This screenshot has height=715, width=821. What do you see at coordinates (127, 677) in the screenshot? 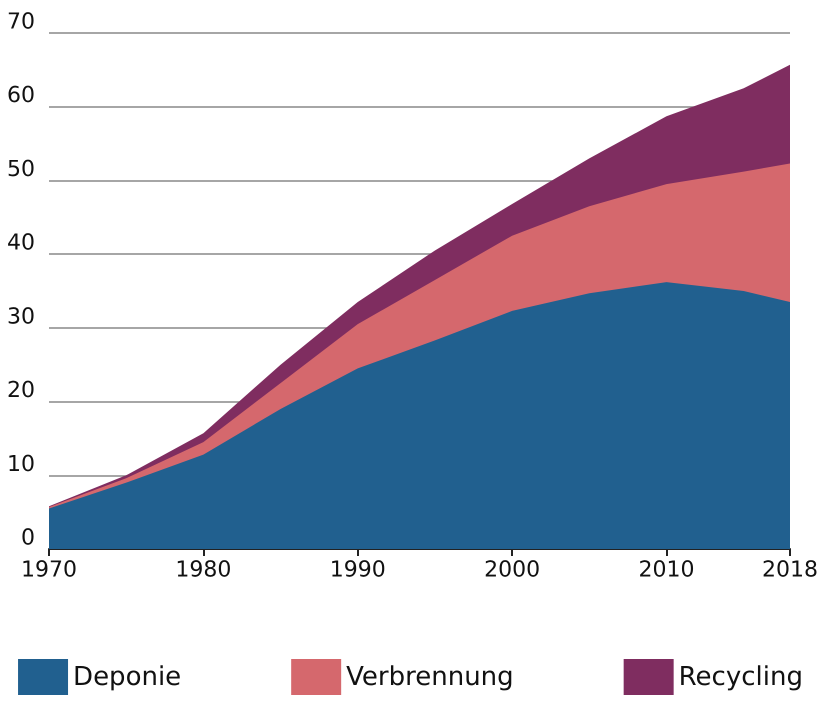
I see `legend-label: Deponie` at bounding box center [127, 677].